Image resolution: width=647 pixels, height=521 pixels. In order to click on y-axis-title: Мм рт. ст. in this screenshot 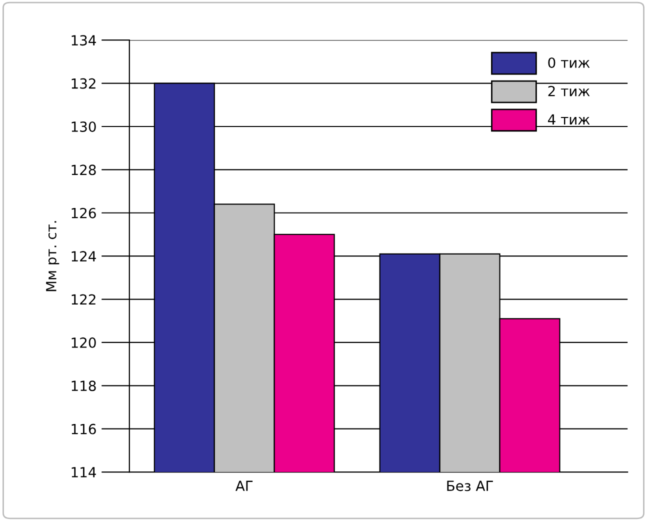, I will do `click(53, 256)`.